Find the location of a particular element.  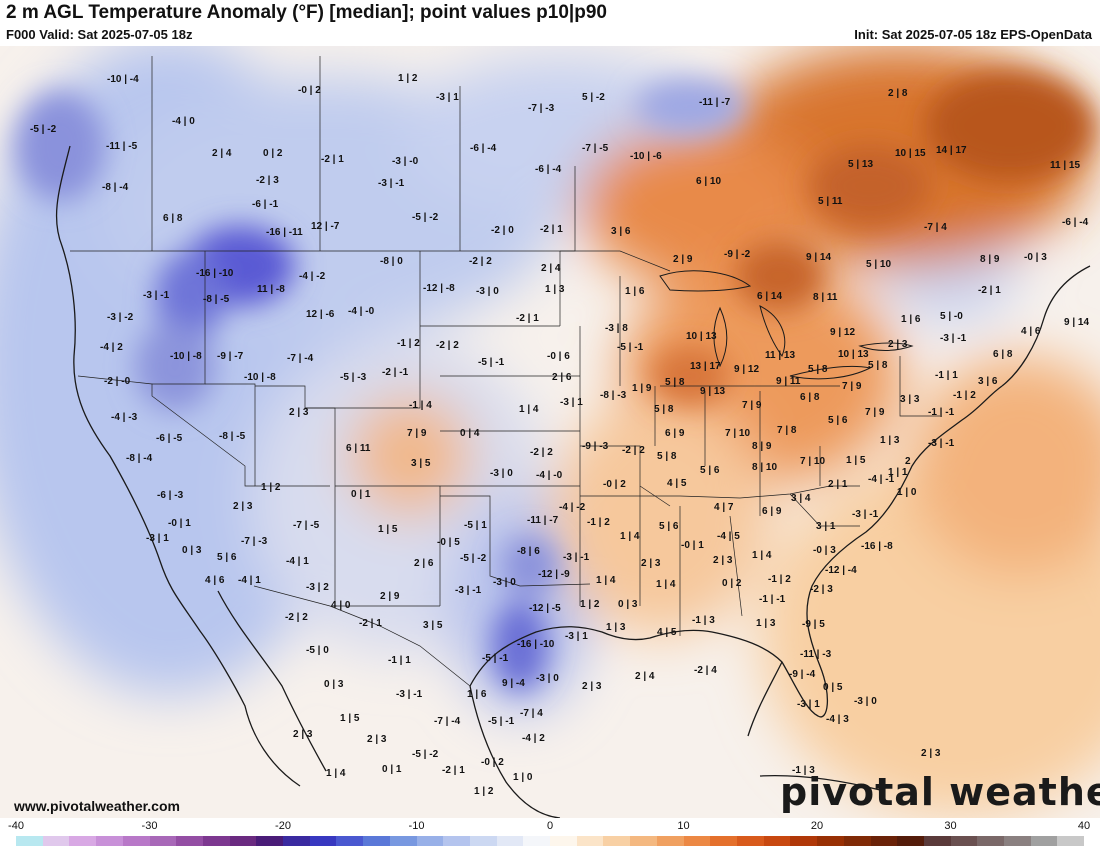

point-value-label: 6 | 10 is located at coordinates (708, 181).